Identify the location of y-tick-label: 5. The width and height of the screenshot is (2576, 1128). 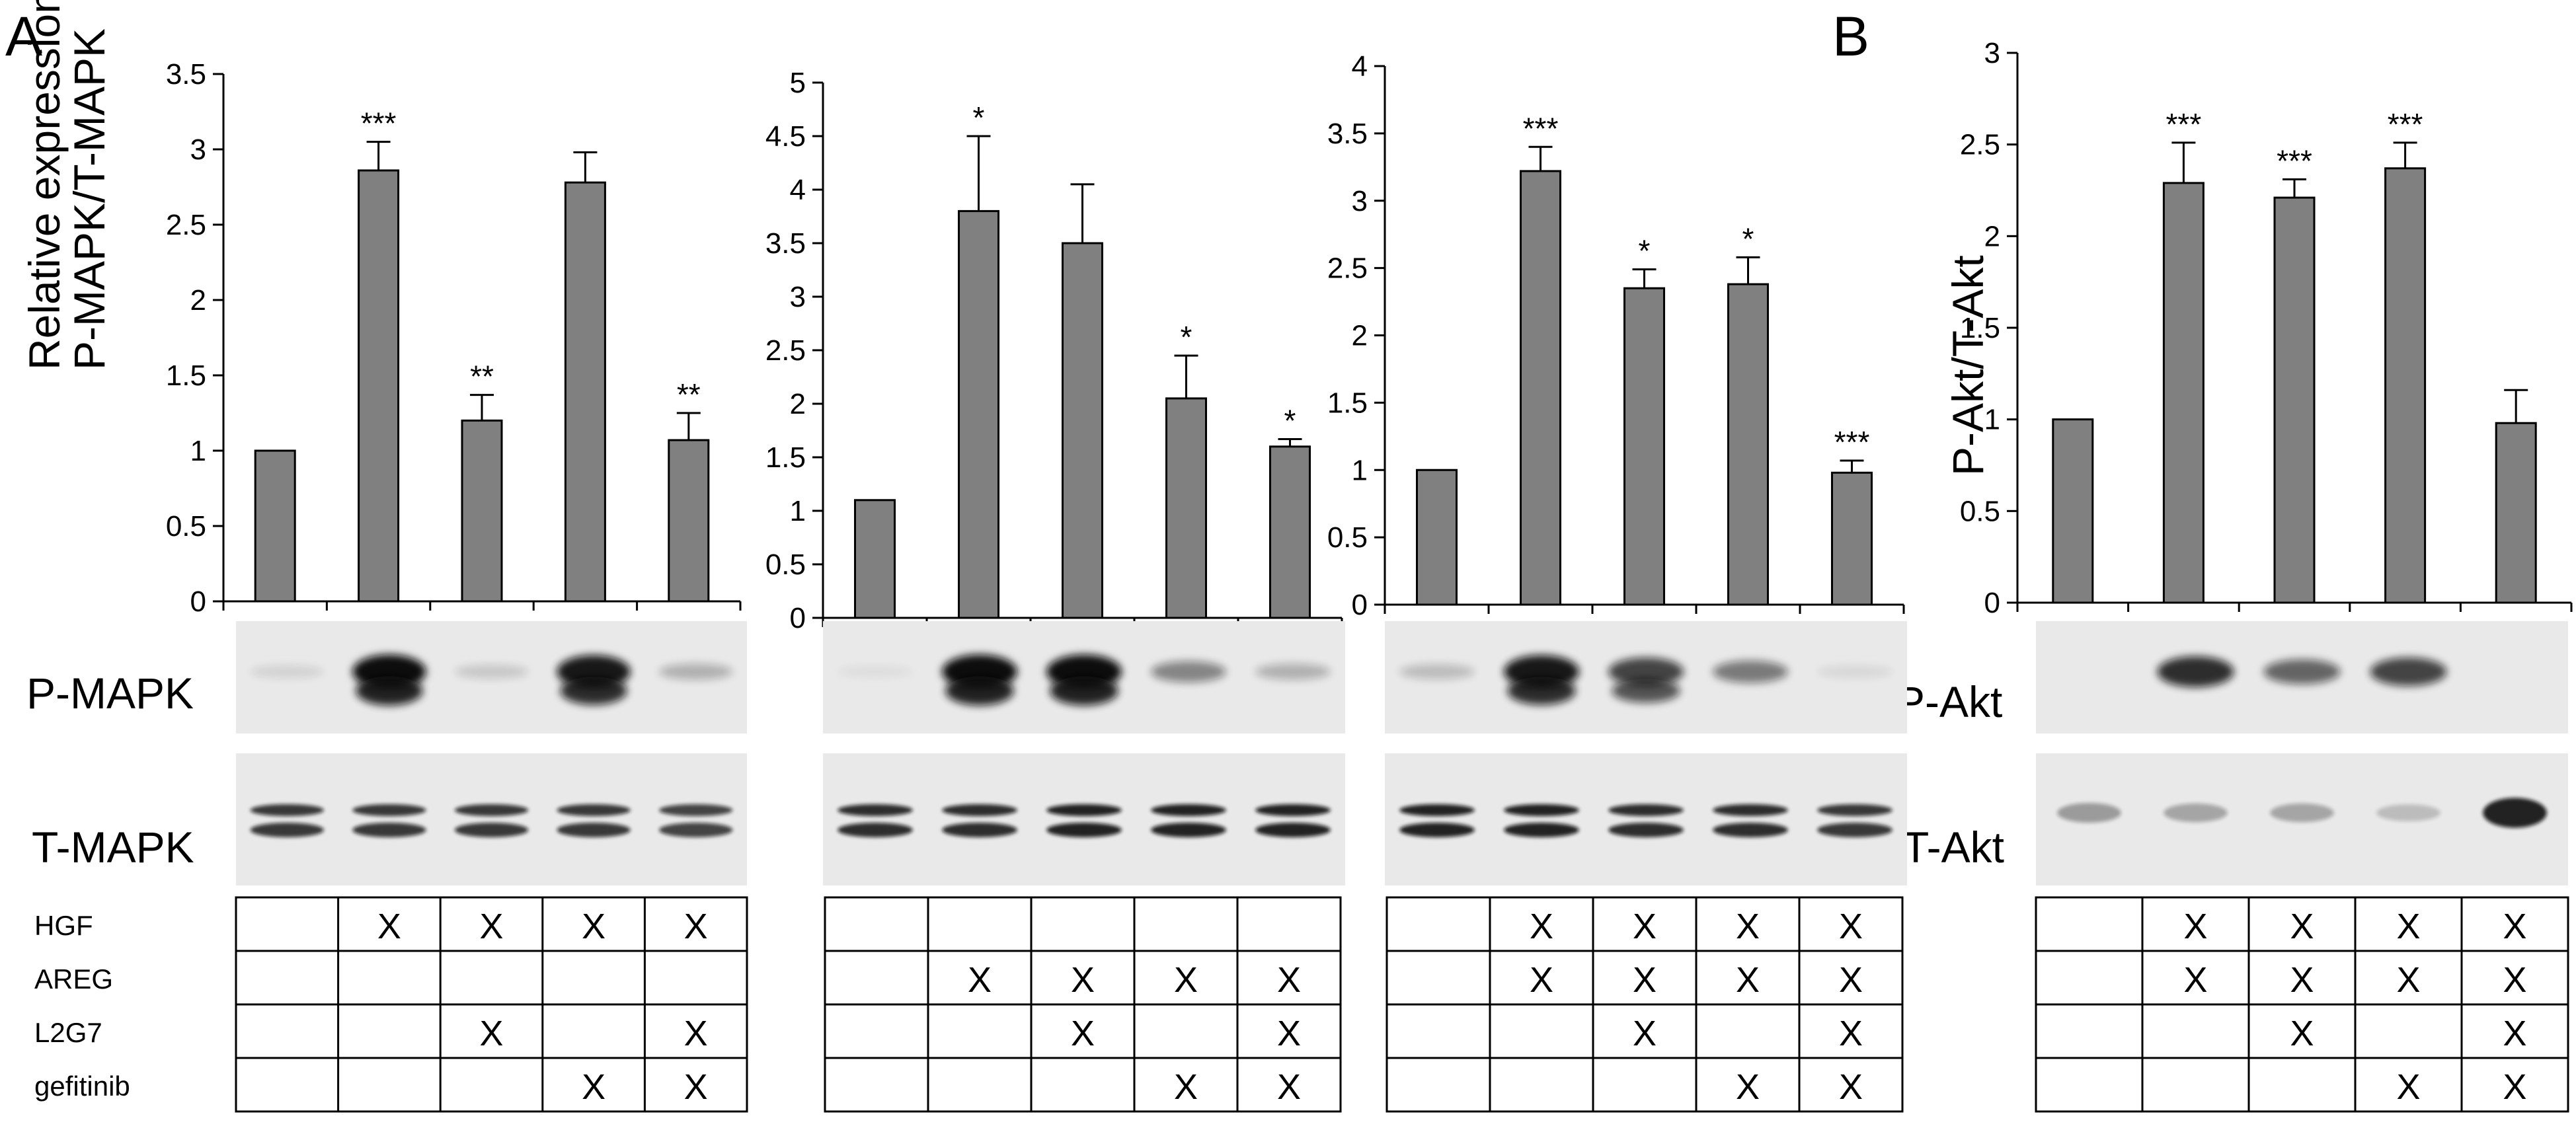
(798, 83).